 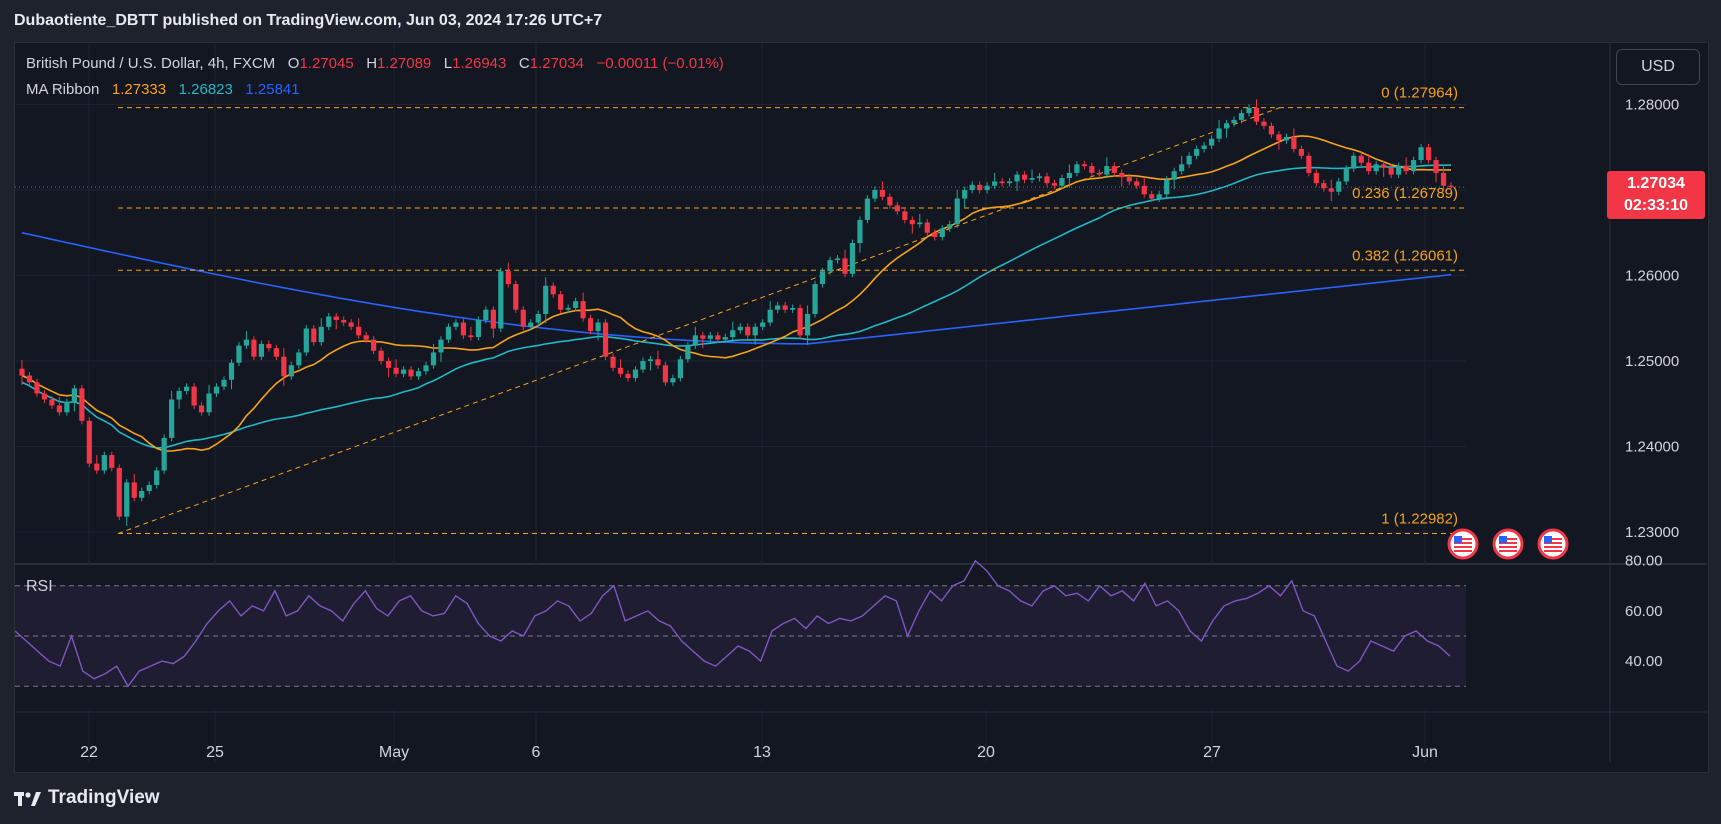 I want to click on open-value: 1.27045, so click(x=326, y=63).